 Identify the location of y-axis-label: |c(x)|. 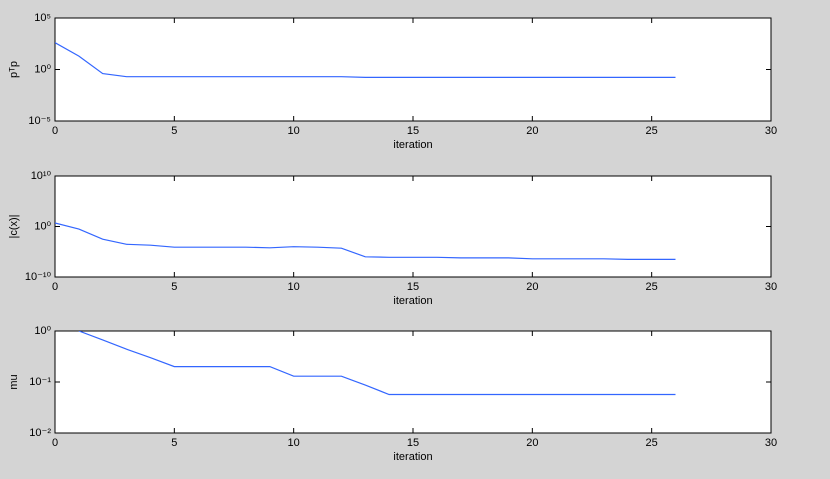
(14, 226).